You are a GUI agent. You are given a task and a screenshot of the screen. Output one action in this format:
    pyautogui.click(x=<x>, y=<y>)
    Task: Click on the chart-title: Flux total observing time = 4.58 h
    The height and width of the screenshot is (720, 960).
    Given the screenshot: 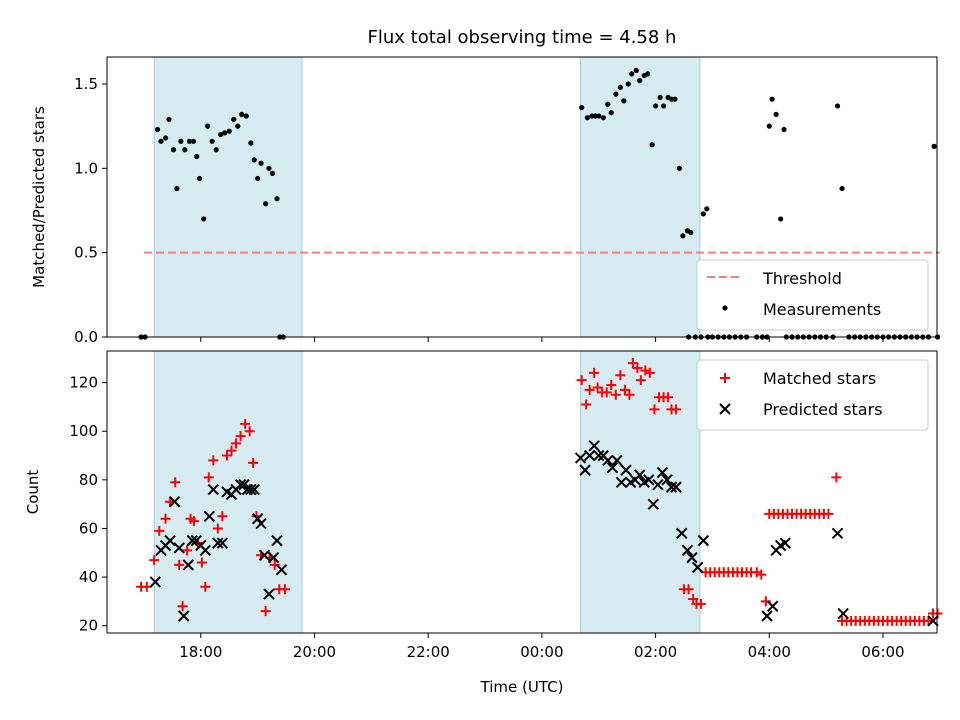 What is the action you would take?
    pyautogui.click(x=522, y=37)
    